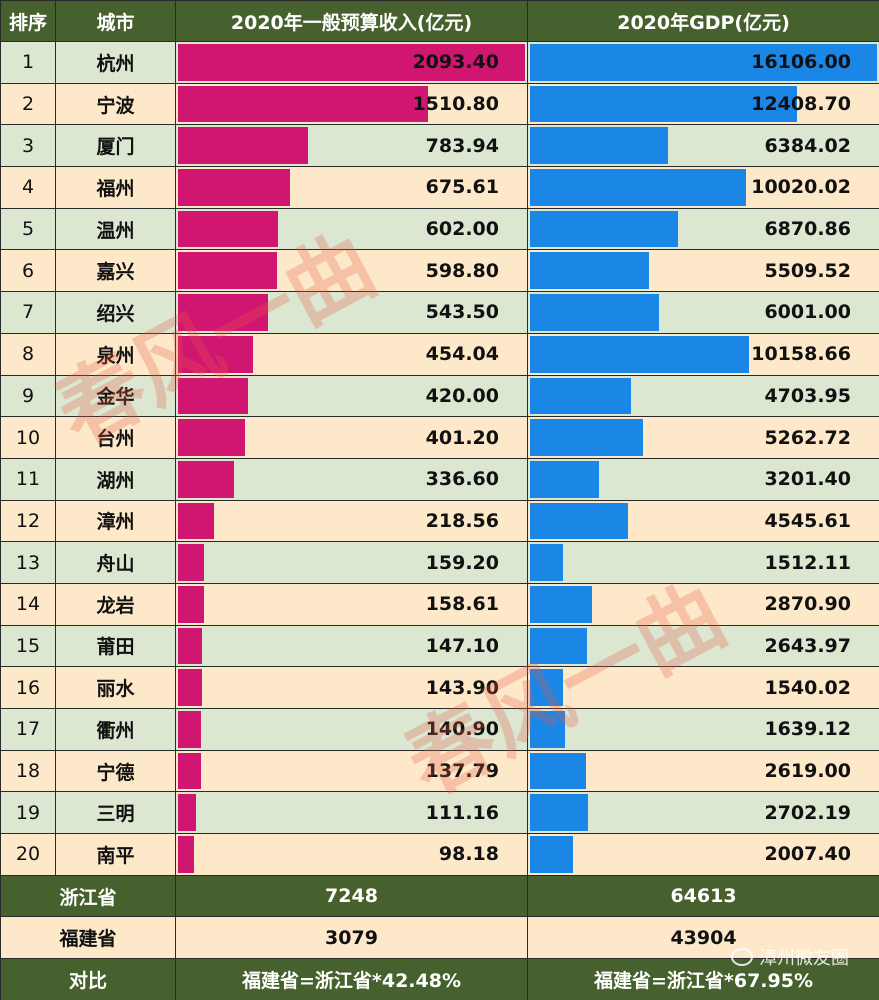  Describe the element at coordinates (462, 479) in the screenshot. I see `bud-value: 336.60` at that location.